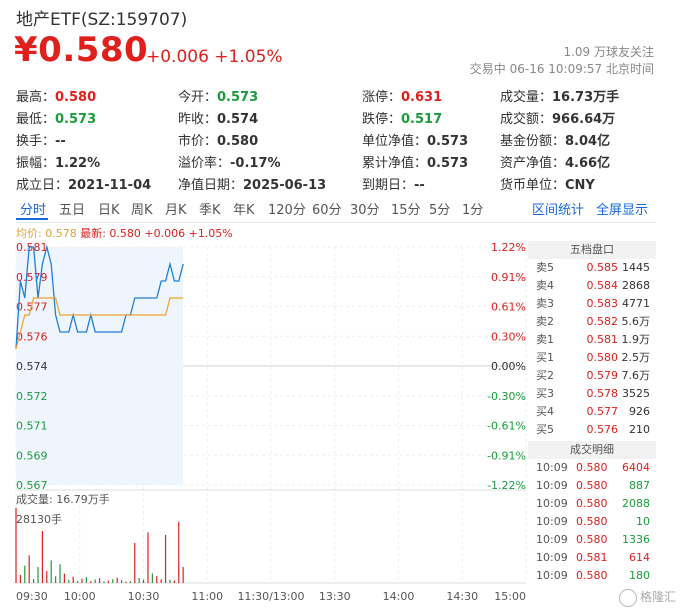 Image resolution: width=682 pixels, height=615 pixels. Describe the element at coordinates (32, 426) in the screenshot. I see `left-tick-label: 0.571` at that location.